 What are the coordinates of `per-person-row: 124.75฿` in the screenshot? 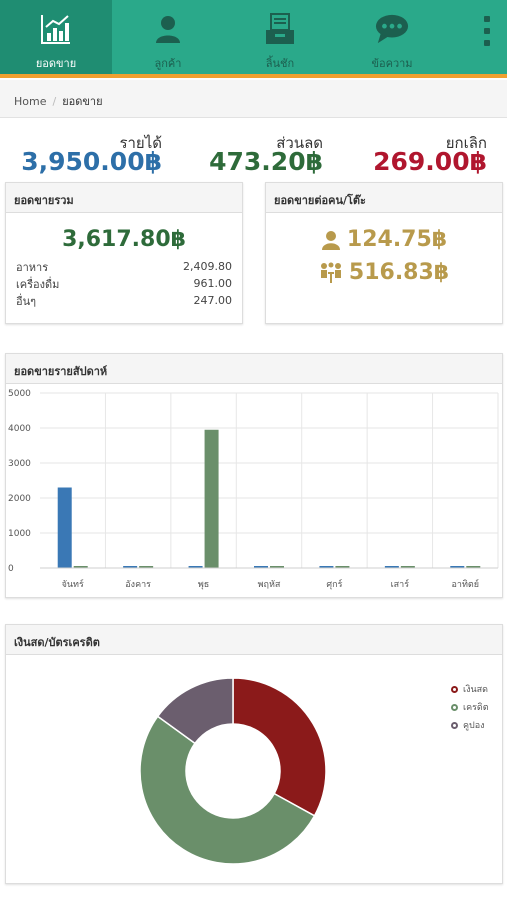 It's located at (384, 239).